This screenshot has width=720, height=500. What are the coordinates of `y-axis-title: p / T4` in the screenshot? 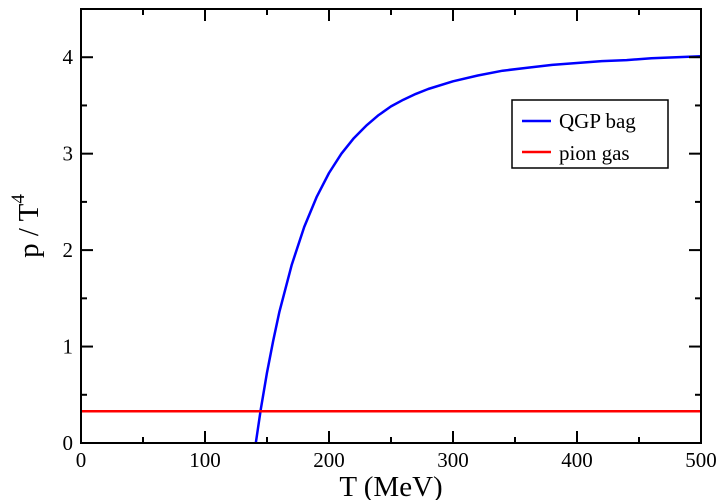 It's located at (26, 226).